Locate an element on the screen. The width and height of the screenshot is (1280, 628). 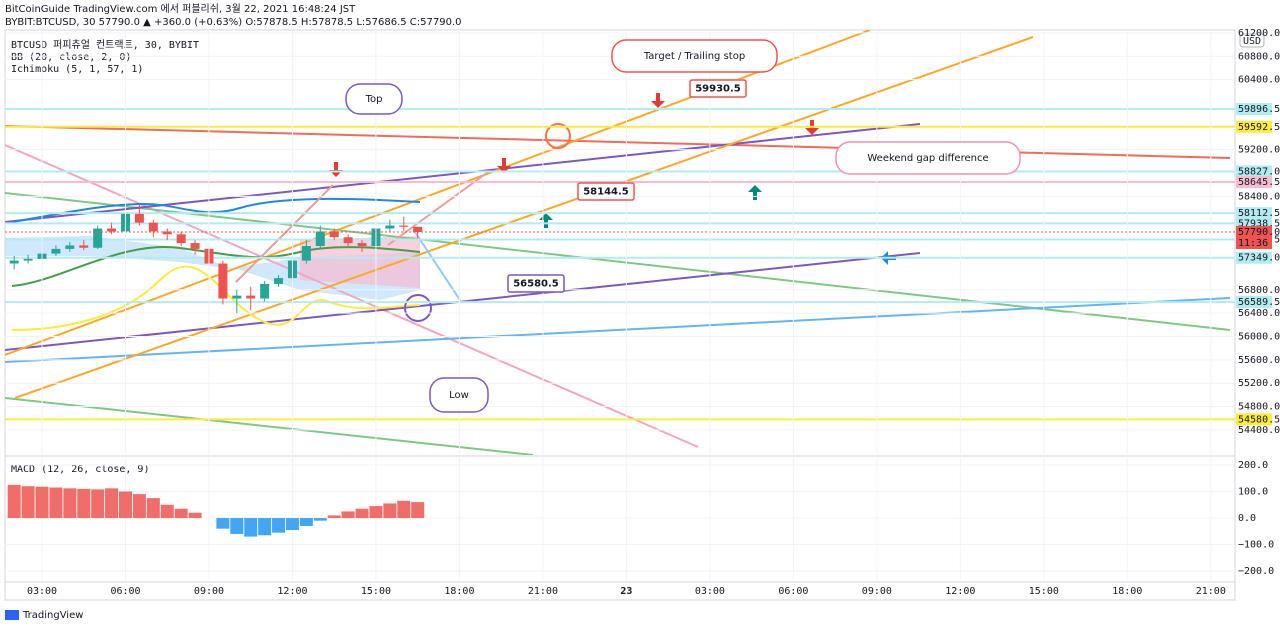
face-icon is located at coordinates (418, 308).